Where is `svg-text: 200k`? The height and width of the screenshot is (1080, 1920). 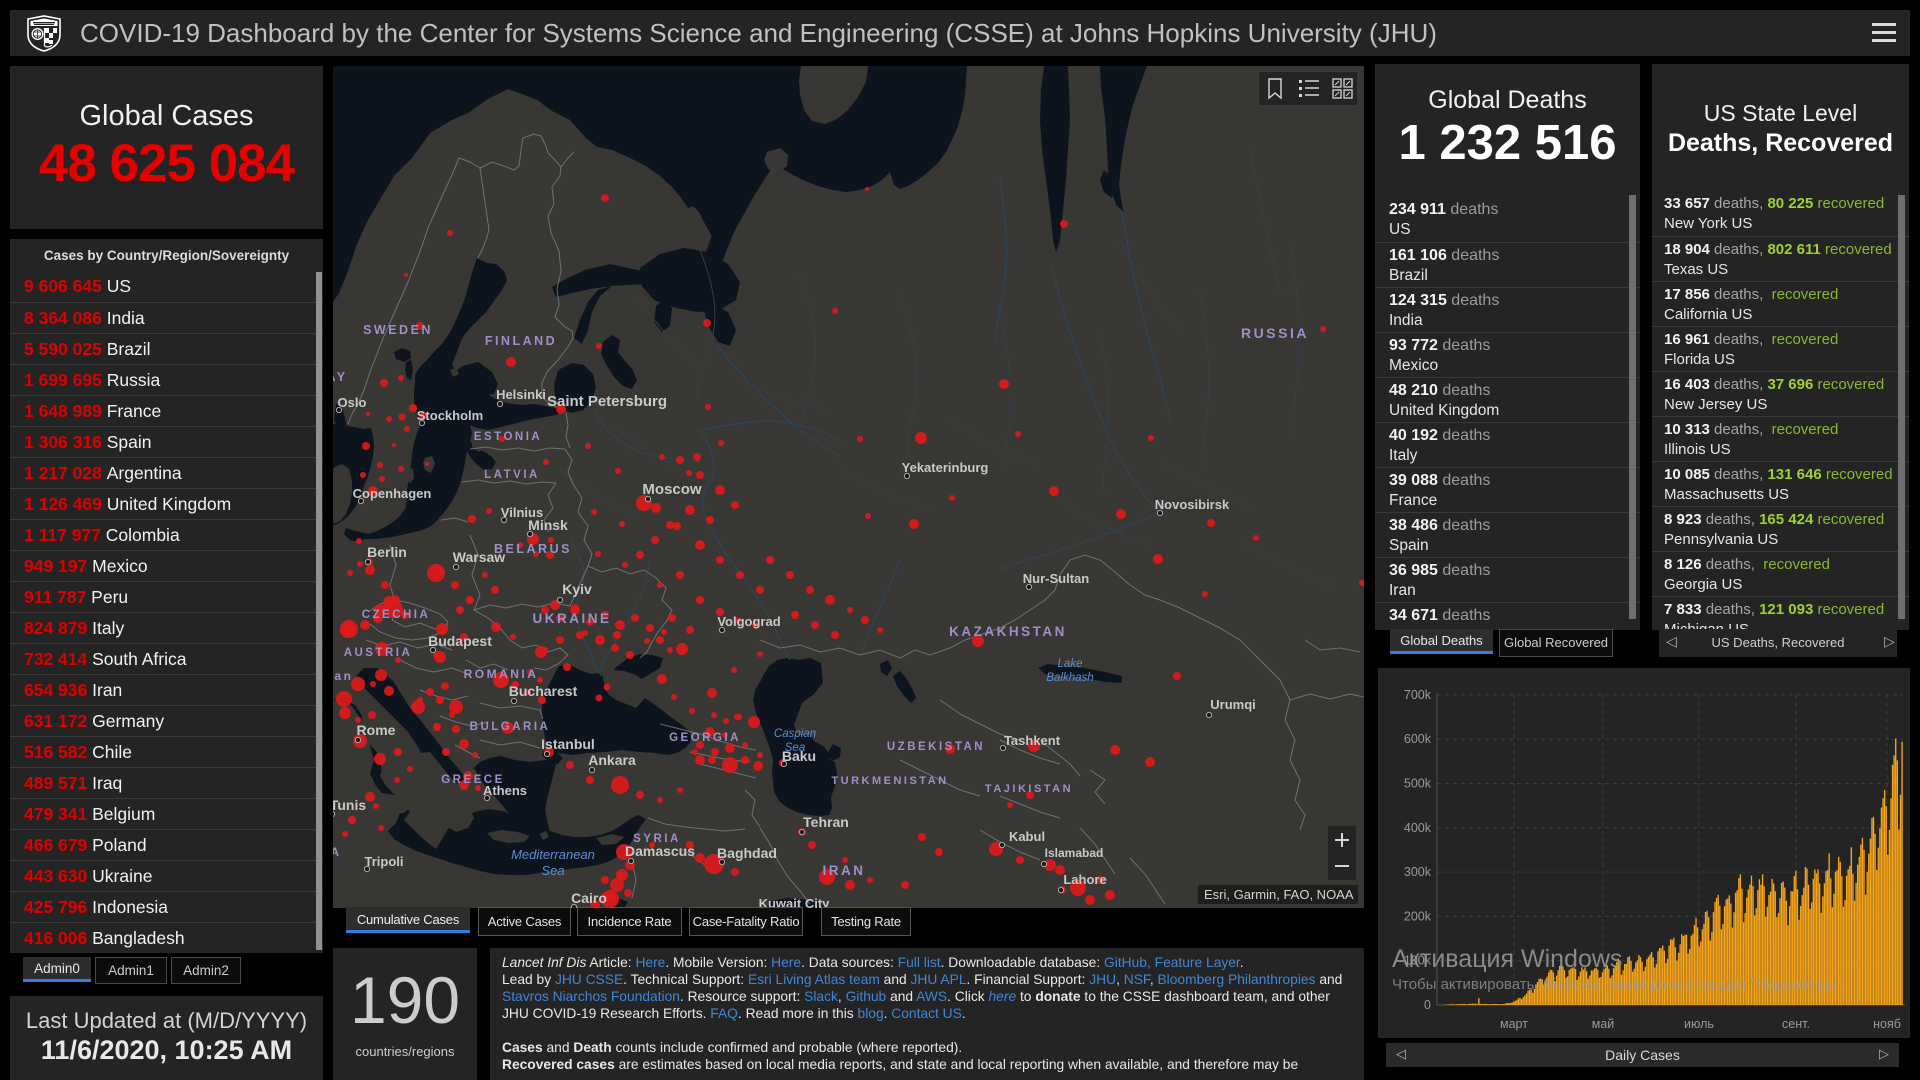 svg-text: 200k is located at coordinates (1418, 916).